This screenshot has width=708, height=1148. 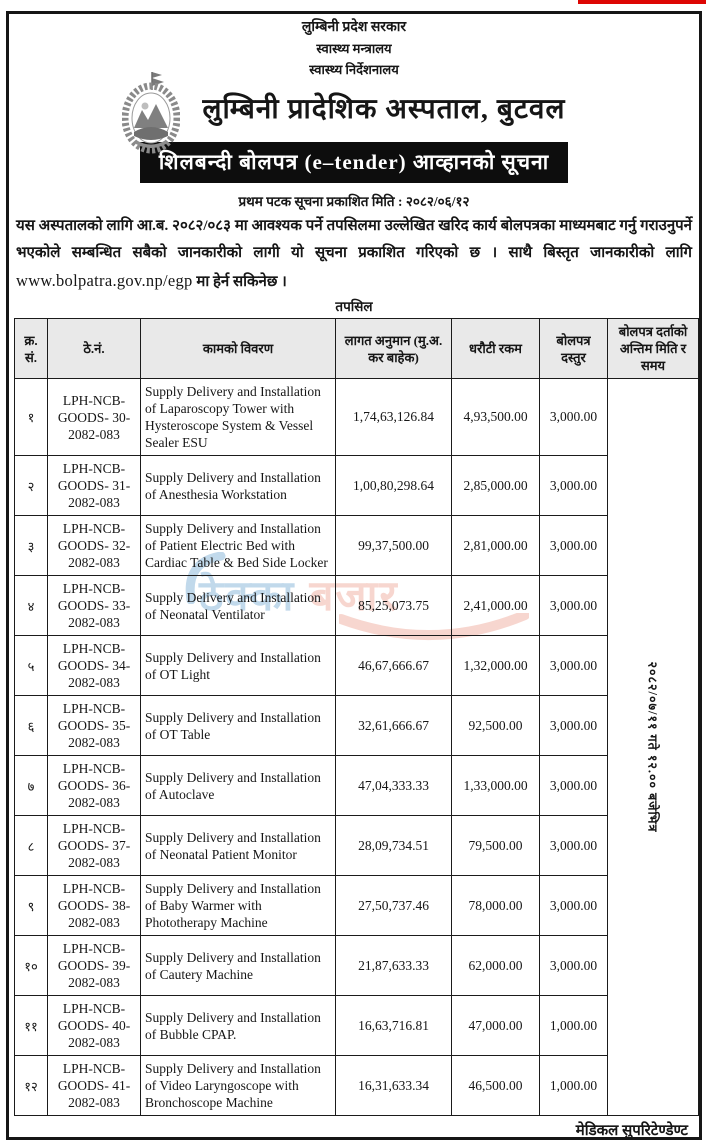 What do you see at coordinates (393, 348) in the screenshot?
I see `header-cost-estimate: लागत अनुमान (मु.अ. कर बाहेक)` at bounding box center [393, 348].